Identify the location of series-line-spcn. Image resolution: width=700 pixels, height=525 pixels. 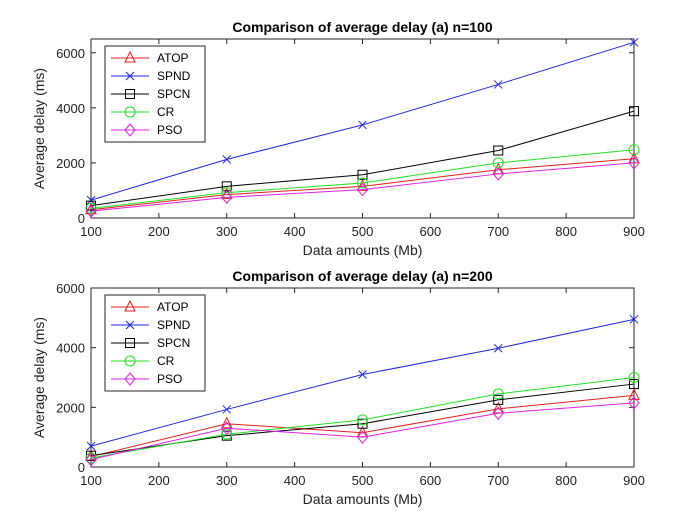
(362, 158).